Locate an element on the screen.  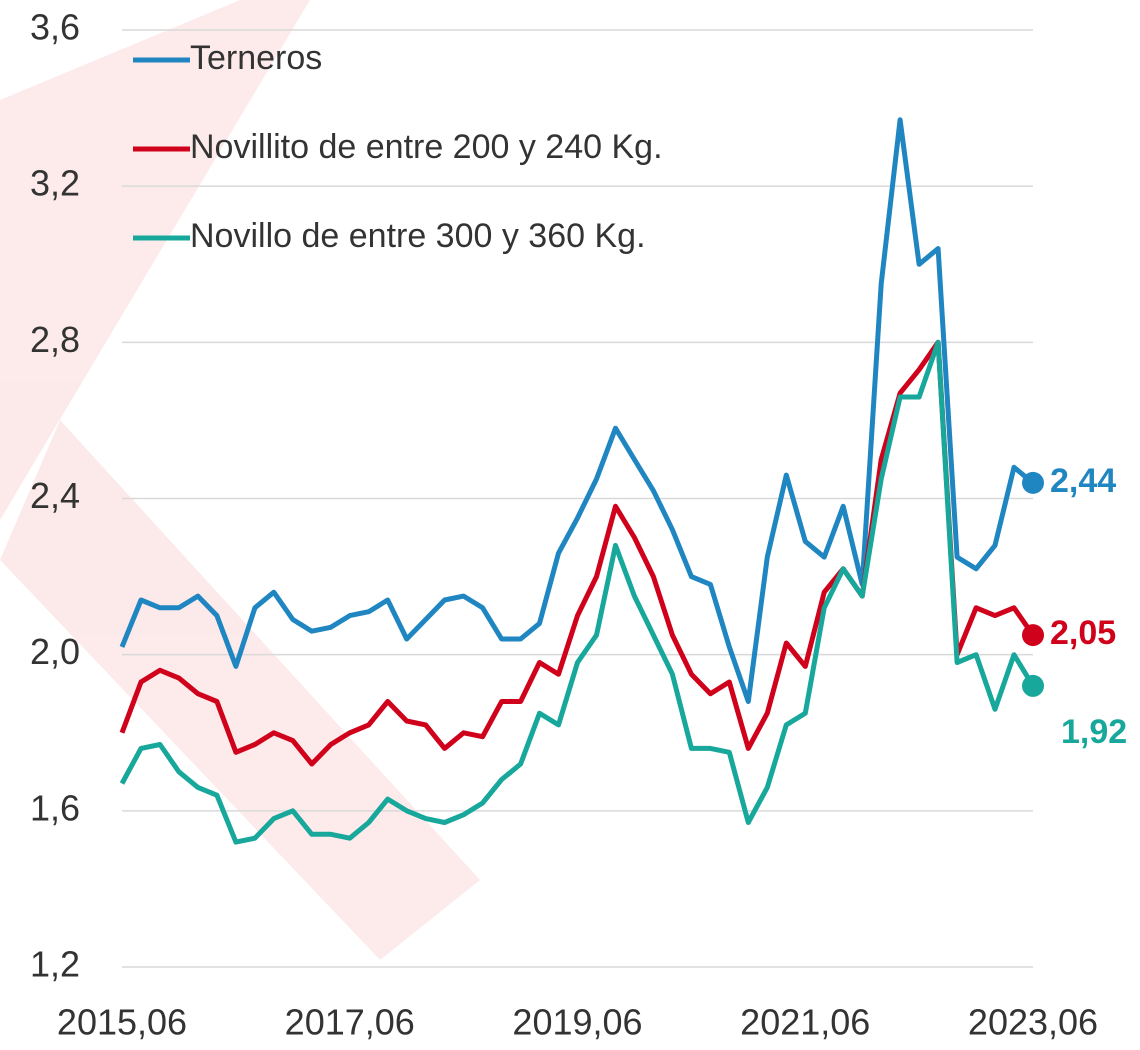
y-tick-label: 1,6 is located at coordinates (55, 807).